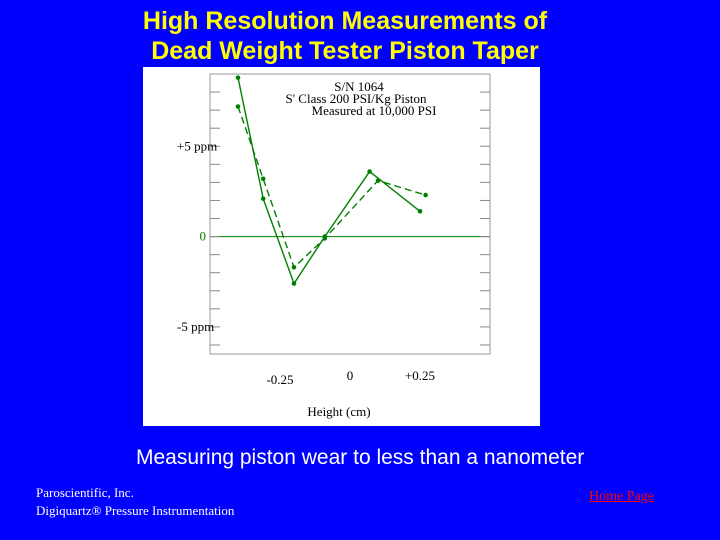  What do you see at coordinates (374, 110) in the screenshot?
I see `chart-title-line: Measured at 10,000 PSI` at bounding box center [374, 110].